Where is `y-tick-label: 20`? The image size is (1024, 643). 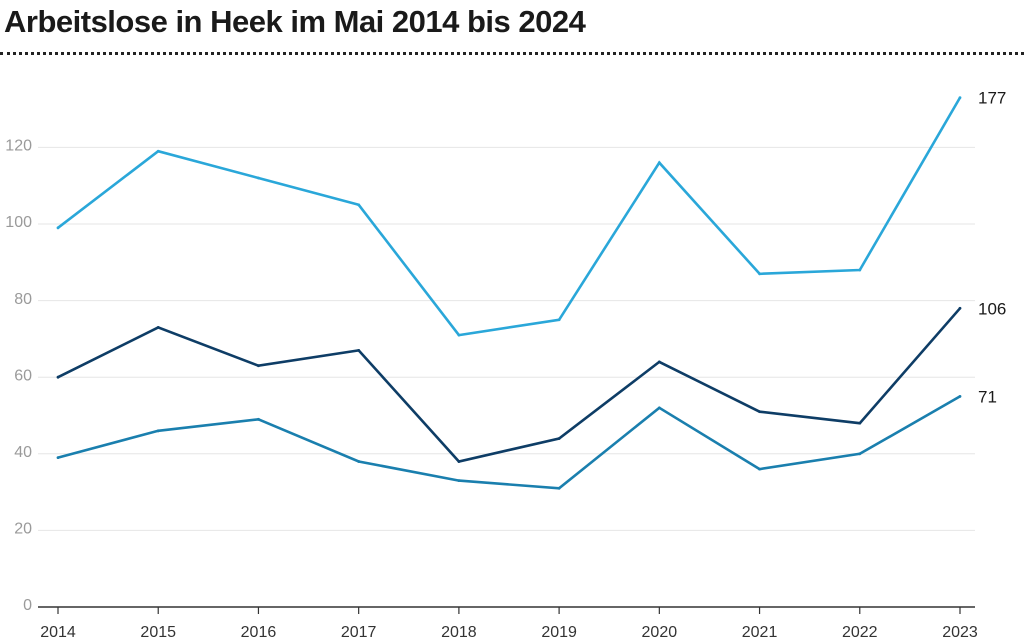 y-tick-label: 20 is located at coordinates (23, 529).